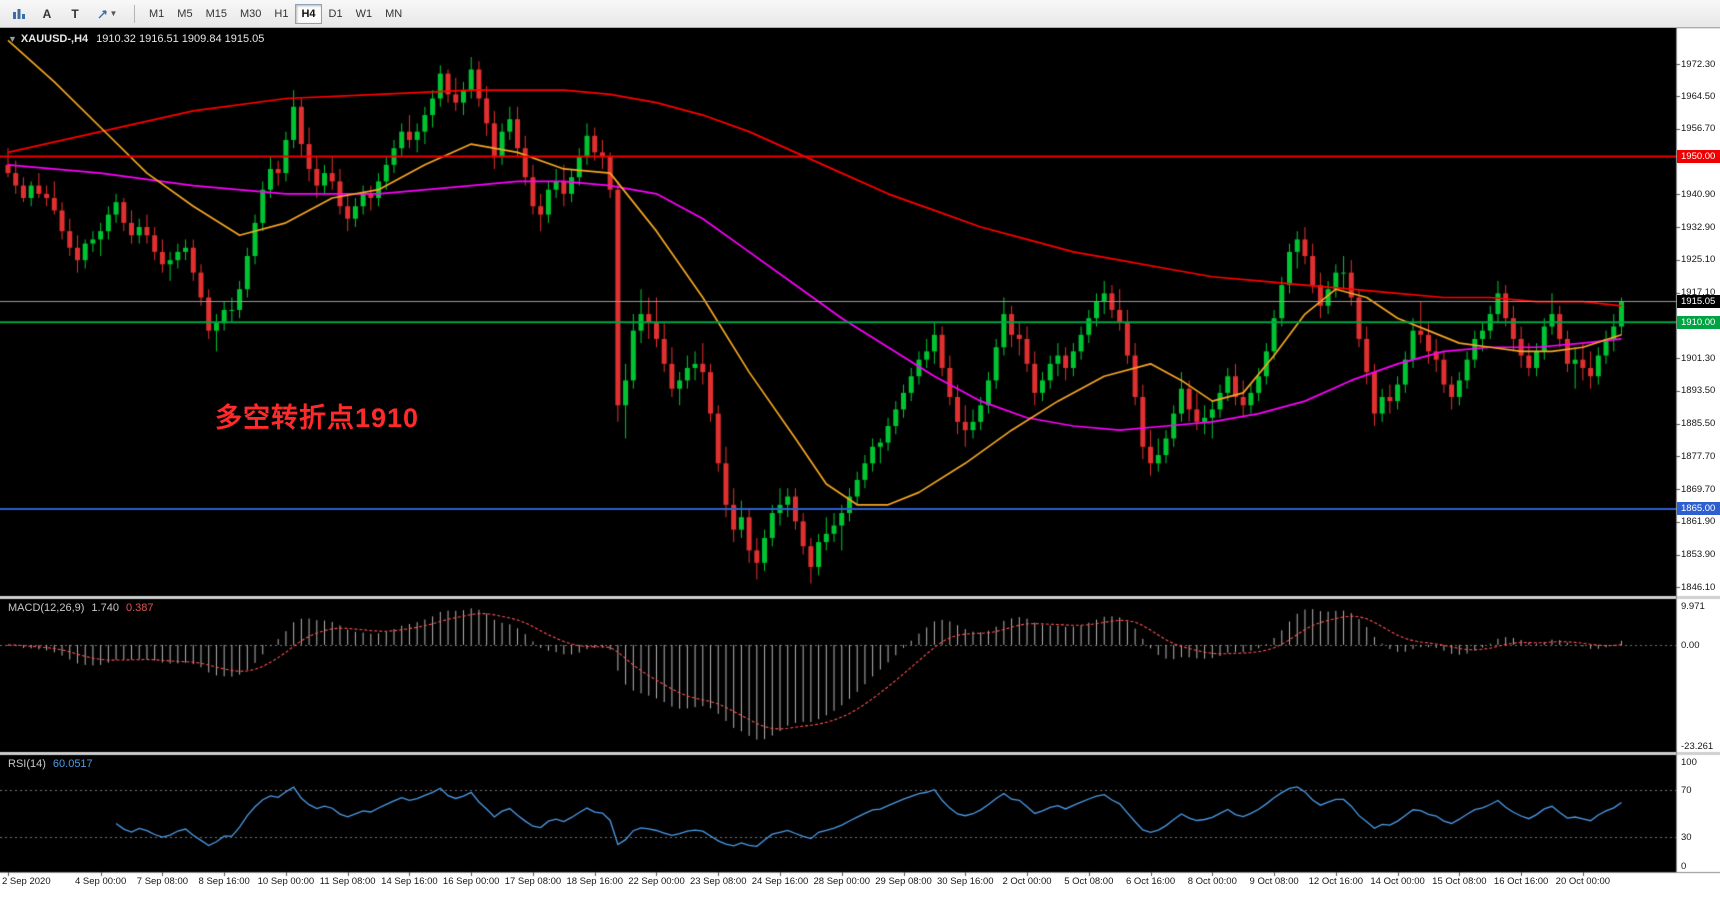 The image size is (1720, 897). What do you see at coordinates (180, 39) in the screenshot?
I see `ohlc-values: 1910.32 1916.51 1909.84 1915.05` at bounding box center [180, 39].